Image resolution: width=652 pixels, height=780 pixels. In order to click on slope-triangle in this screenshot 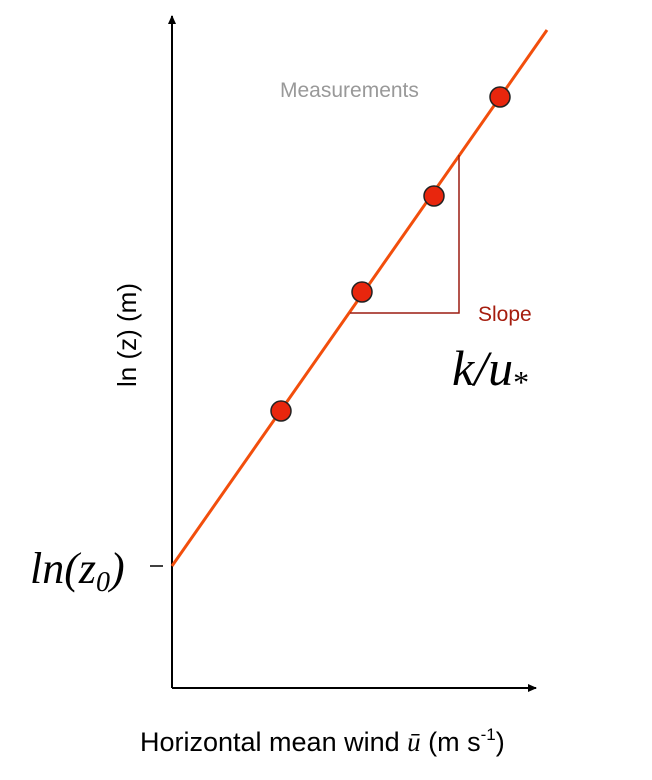, I will do `click(405, 234)`.